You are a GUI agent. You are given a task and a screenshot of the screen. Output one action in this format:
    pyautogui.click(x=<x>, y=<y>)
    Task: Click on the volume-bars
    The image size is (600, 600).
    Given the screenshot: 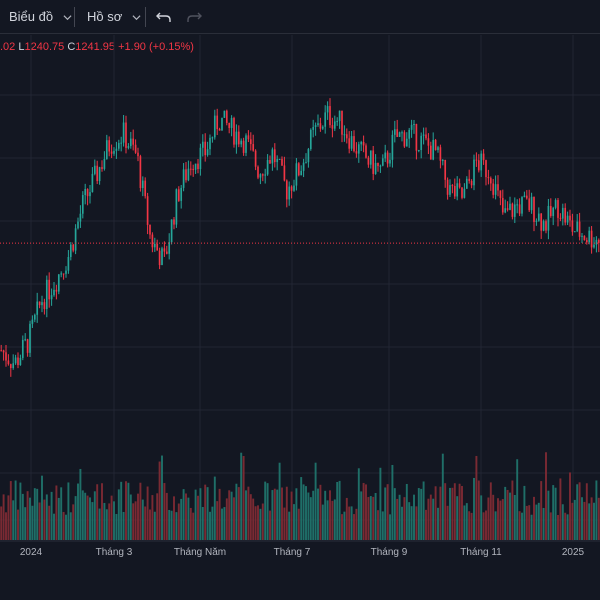 What is the action you would take?
    pyautogui.click(x=300, y=496)
    